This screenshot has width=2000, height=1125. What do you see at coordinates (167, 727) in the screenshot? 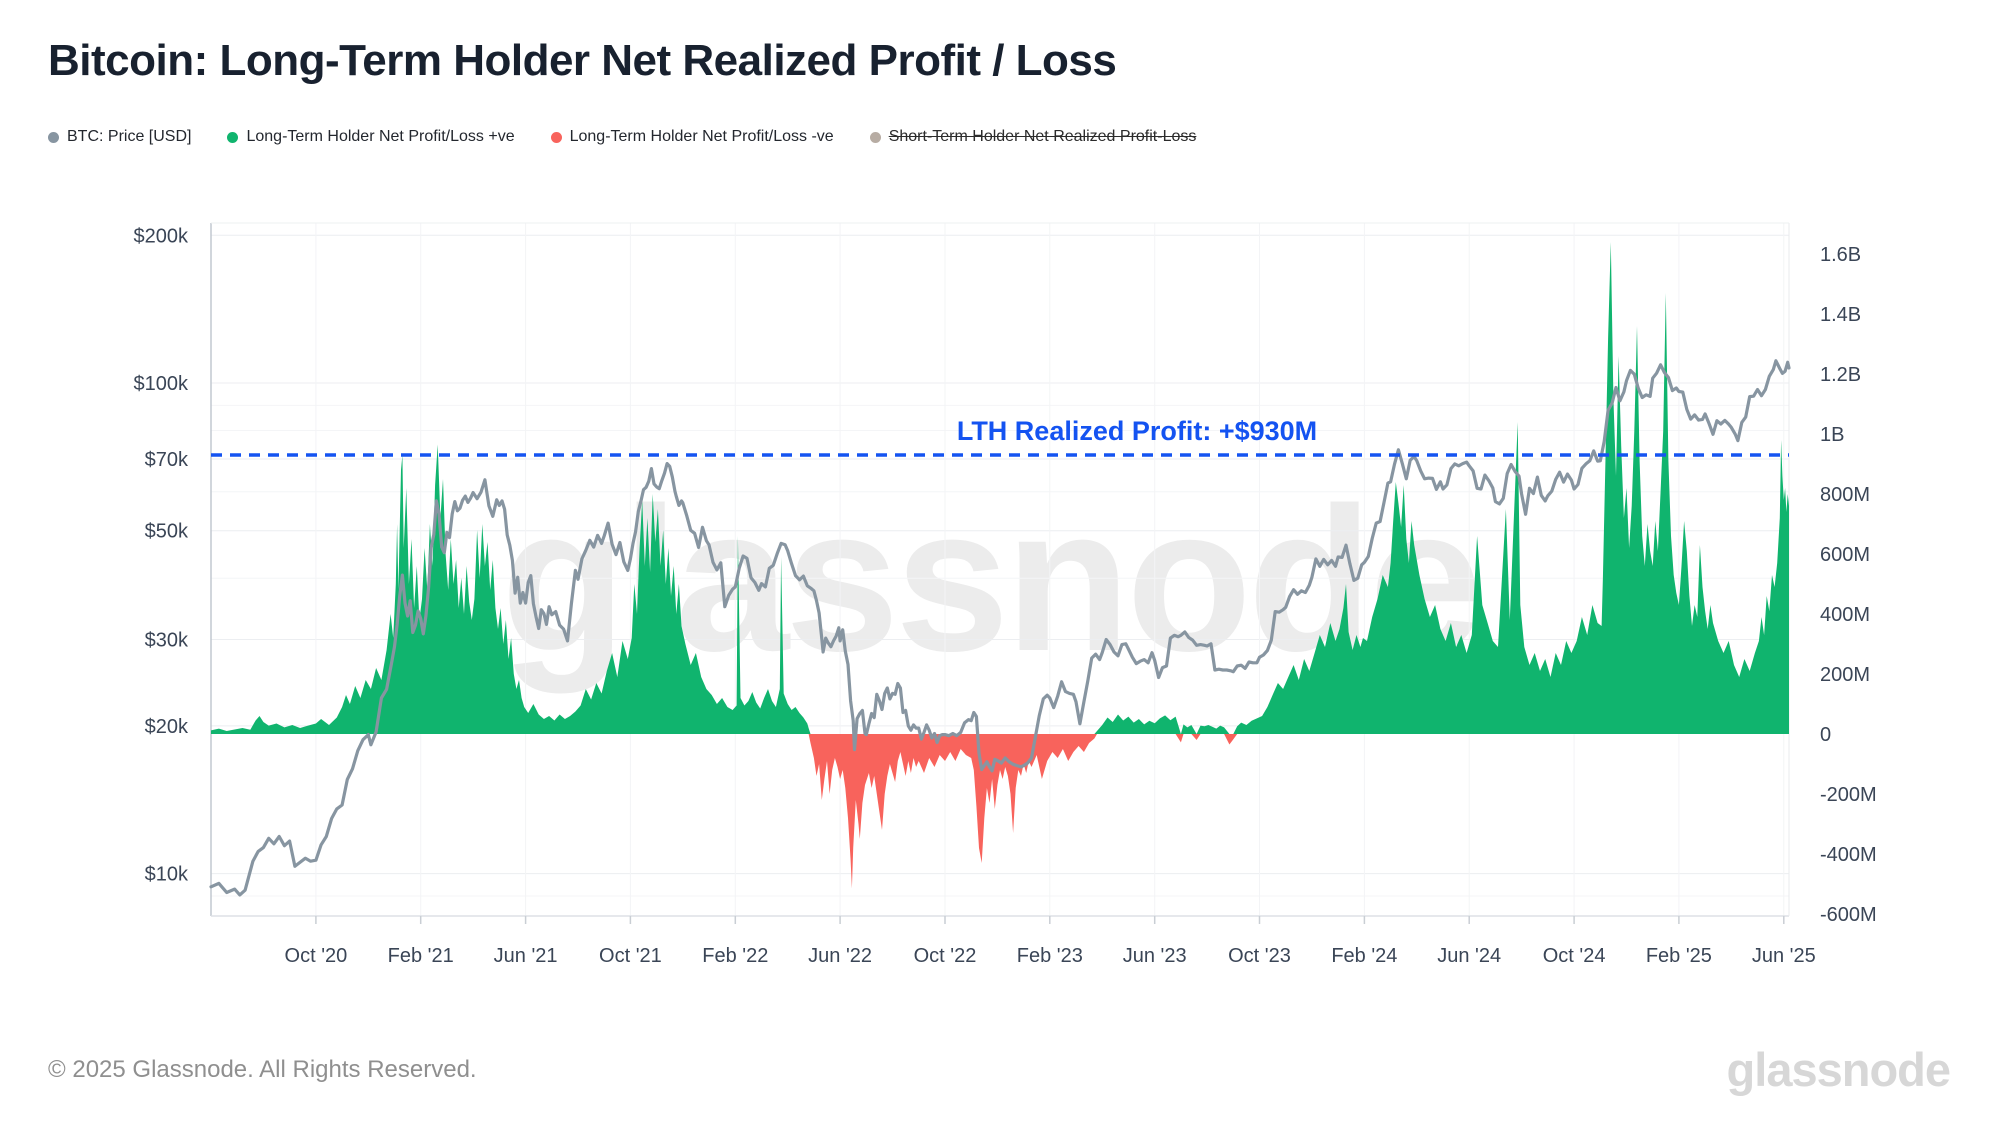
I see `y-left-tick-label: $20k` at bounding box center [167, 727].